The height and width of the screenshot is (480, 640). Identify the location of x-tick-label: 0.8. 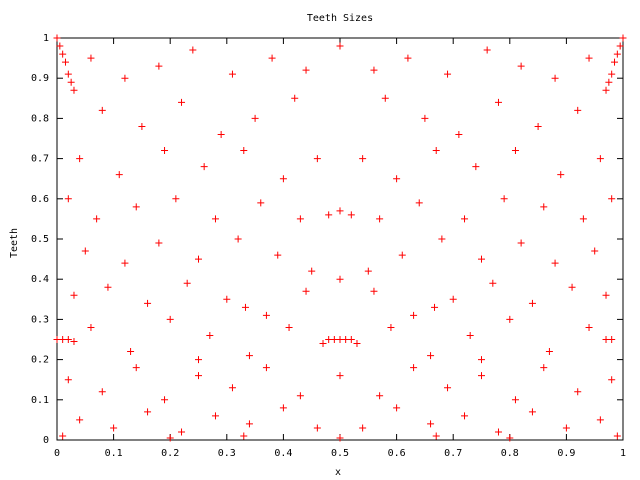
(510, 453).